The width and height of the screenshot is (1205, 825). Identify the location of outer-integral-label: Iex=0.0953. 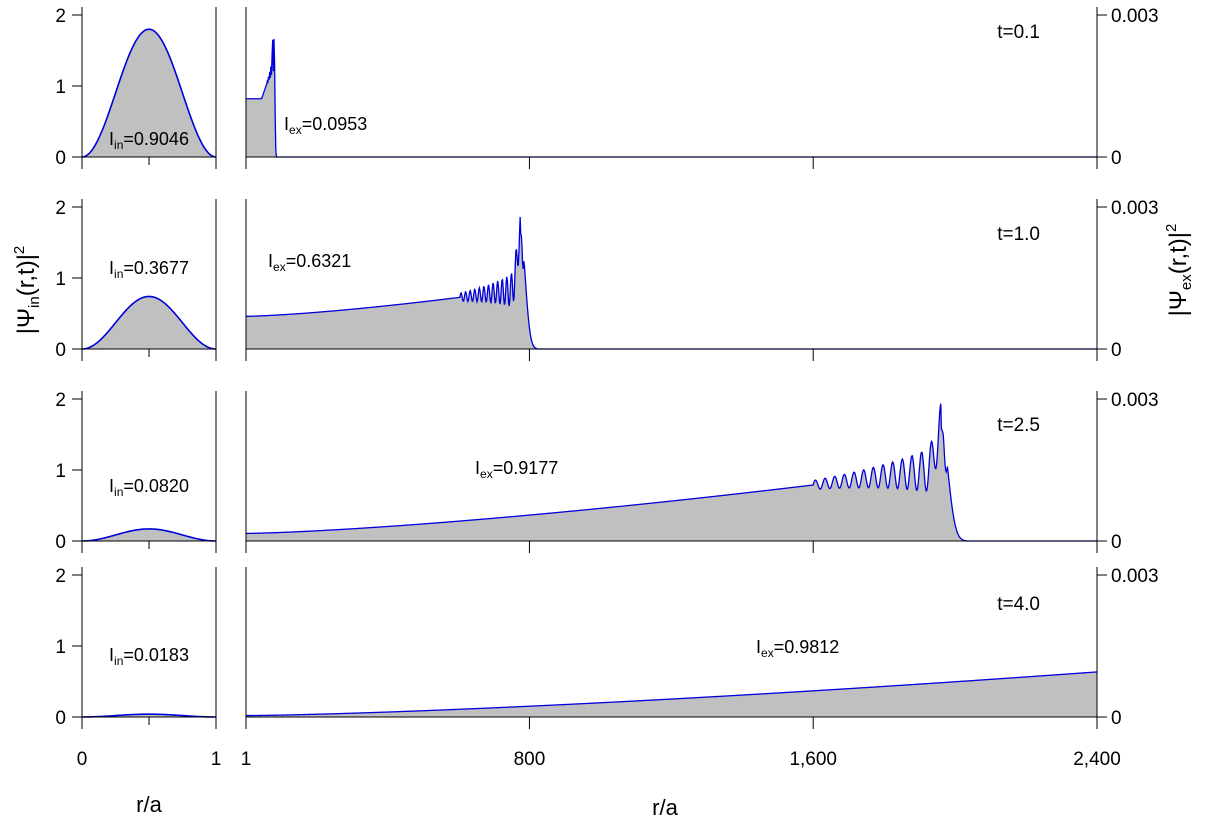
(325, 125).